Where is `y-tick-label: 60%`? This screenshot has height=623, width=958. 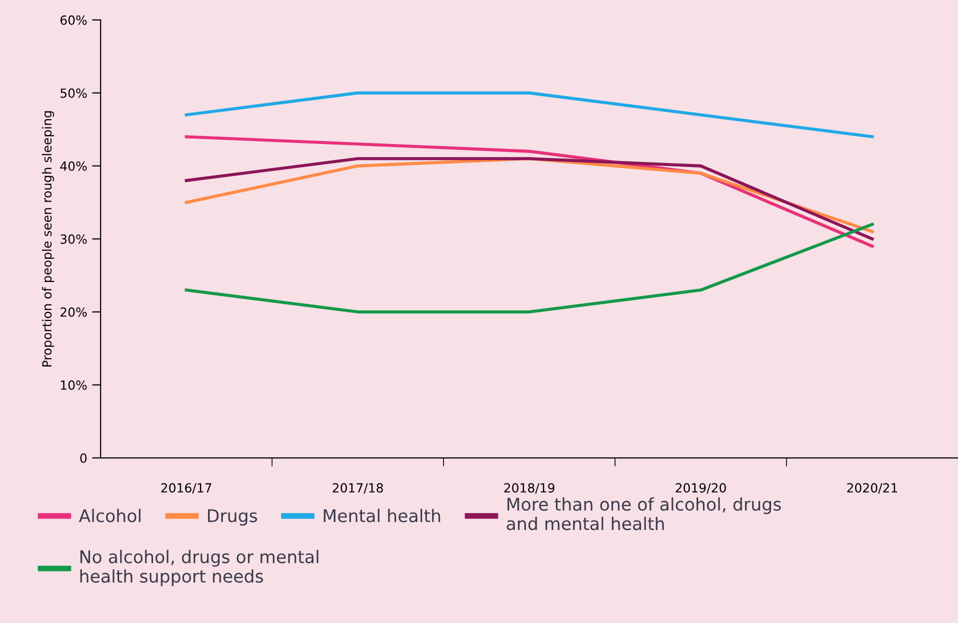 y-tick-label: 60% is located at coordinates (73, 20).